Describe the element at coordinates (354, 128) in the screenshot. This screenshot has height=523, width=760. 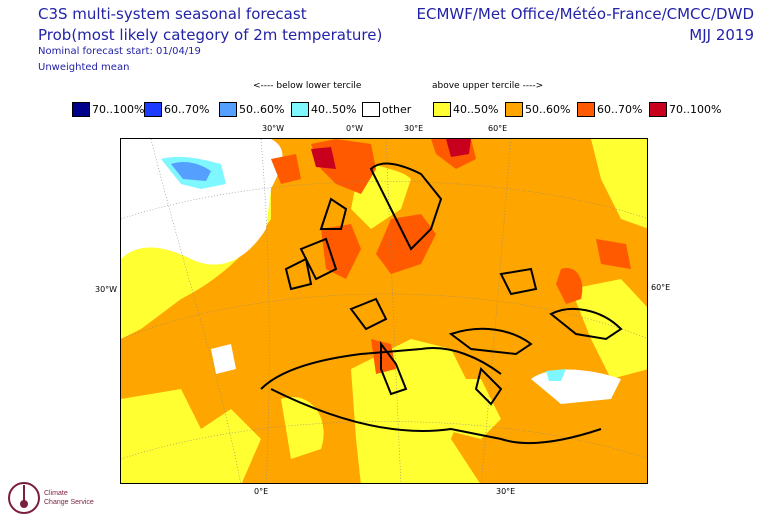
I see `top-axis-label: 0°W` at that location.